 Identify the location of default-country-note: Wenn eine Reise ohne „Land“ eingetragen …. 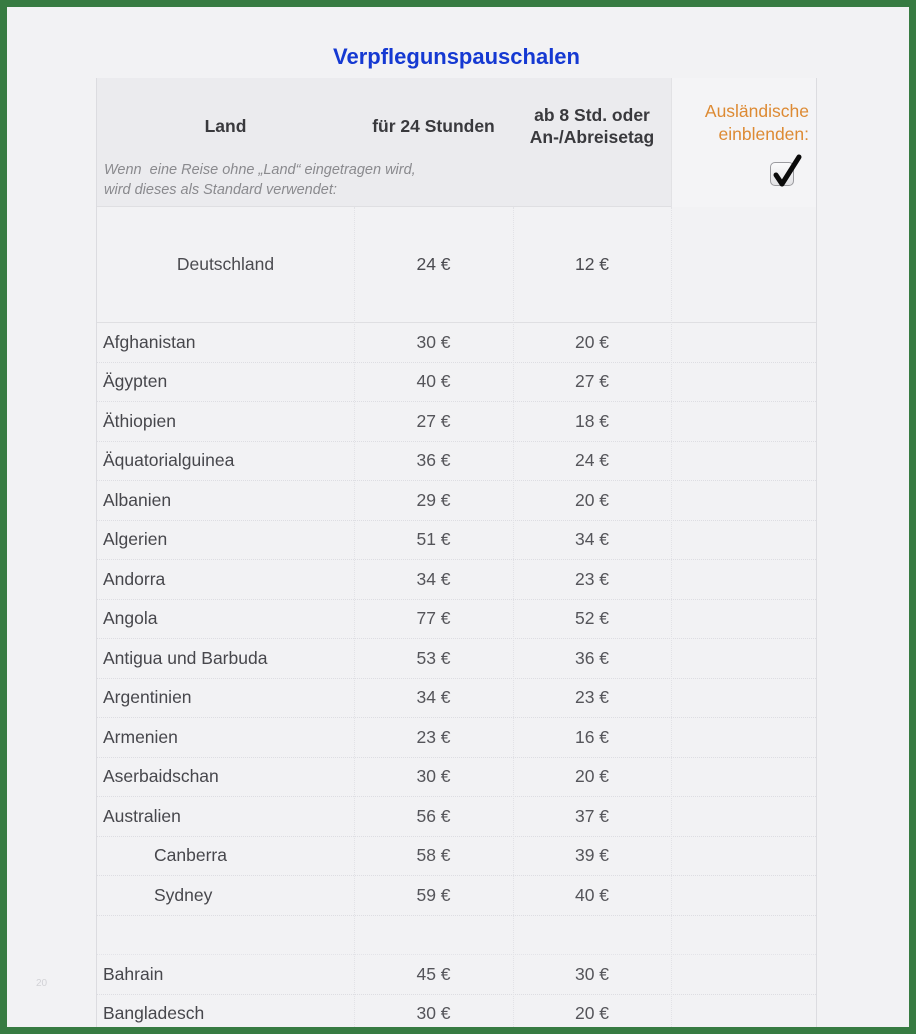
(260, 180).